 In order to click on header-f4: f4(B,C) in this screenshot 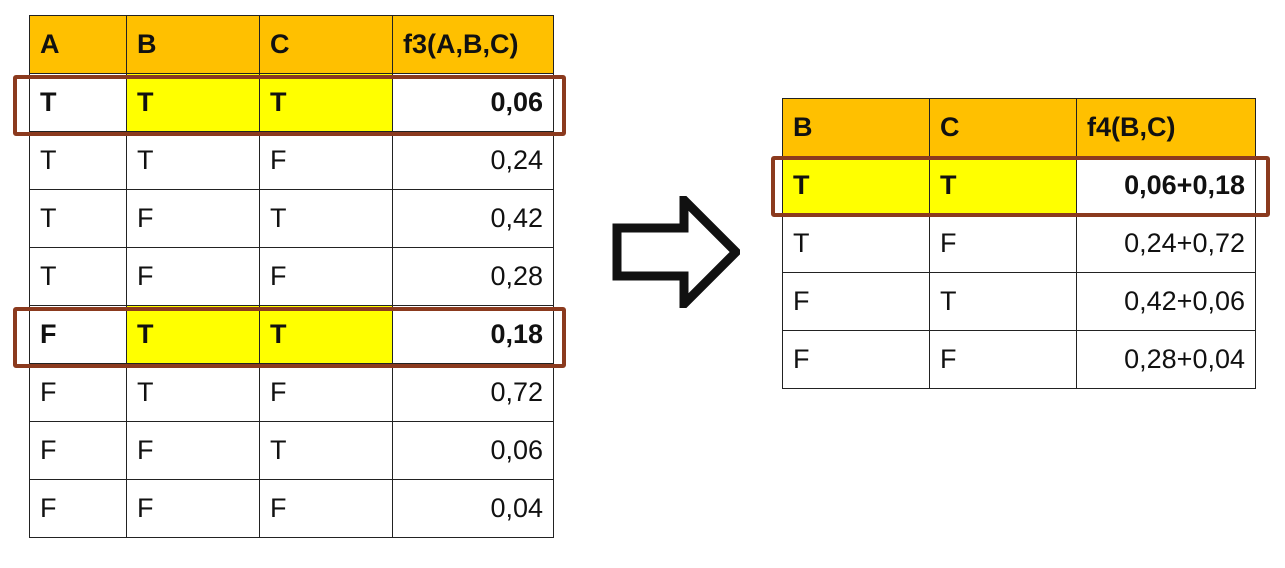, I will do `click(1166, 127)`.